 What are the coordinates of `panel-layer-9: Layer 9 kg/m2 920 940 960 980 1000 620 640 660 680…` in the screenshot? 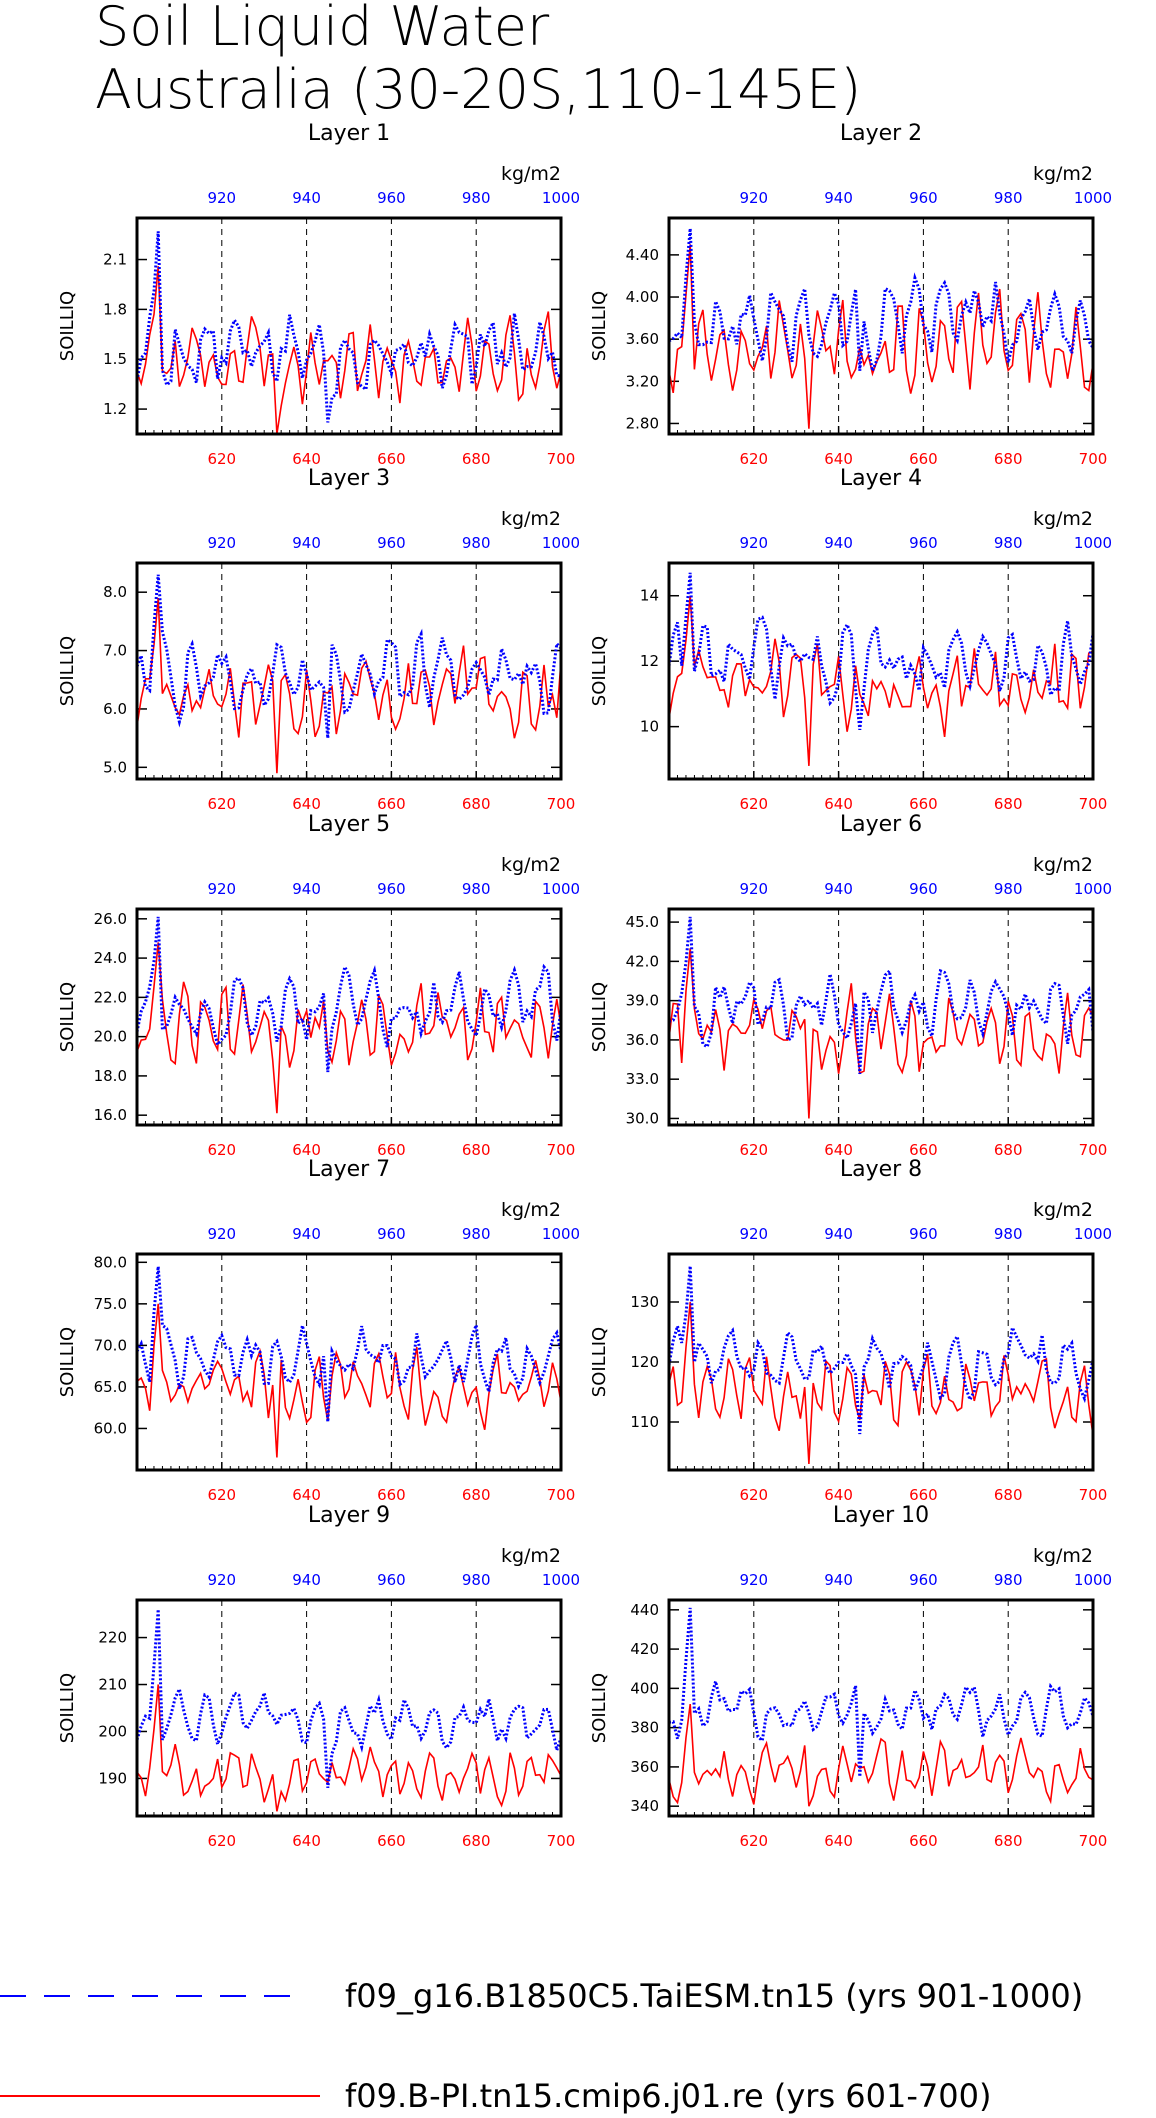 It's located at (318, 1676).